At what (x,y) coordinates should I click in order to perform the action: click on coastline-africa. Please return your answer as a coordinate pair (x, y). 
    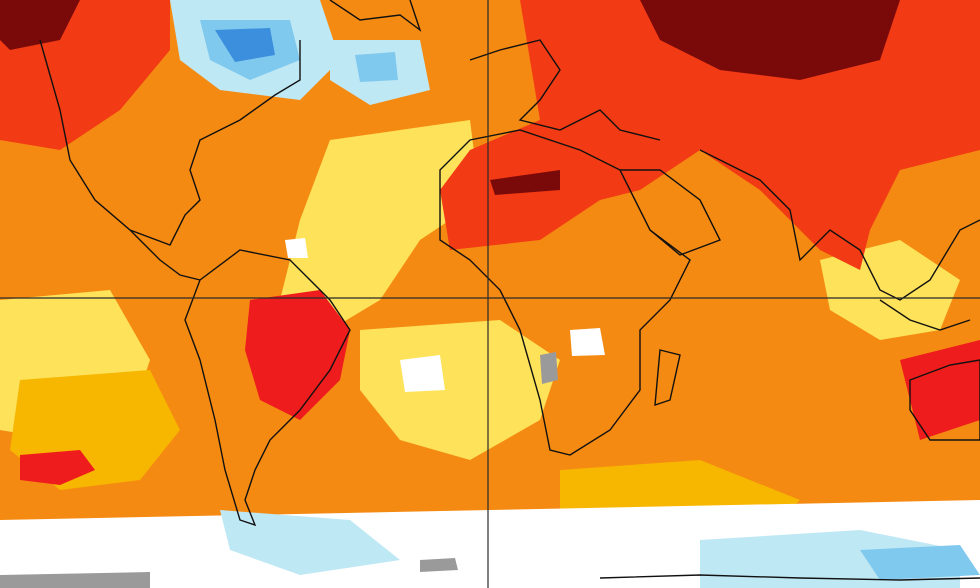
    Looking at the image, I should click on (565, 292).